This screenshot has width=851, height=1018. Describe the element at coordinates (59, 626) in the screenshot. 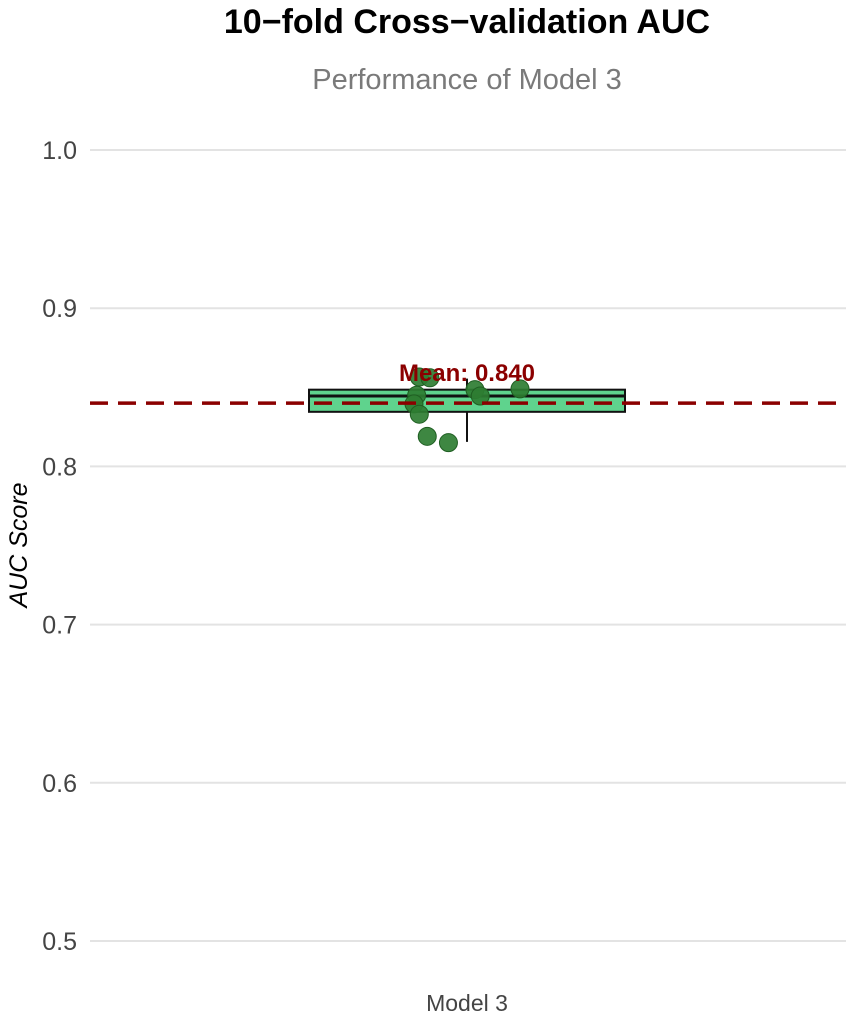

I see `y-tick-label: 0.7` at that location.